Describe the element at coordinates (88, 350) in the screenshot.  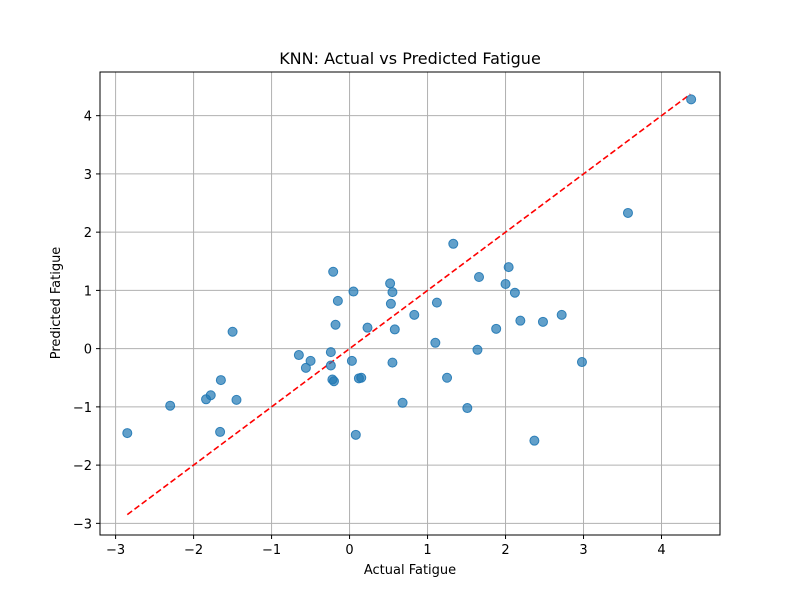
I see `y-tick-label: 0` at that location.